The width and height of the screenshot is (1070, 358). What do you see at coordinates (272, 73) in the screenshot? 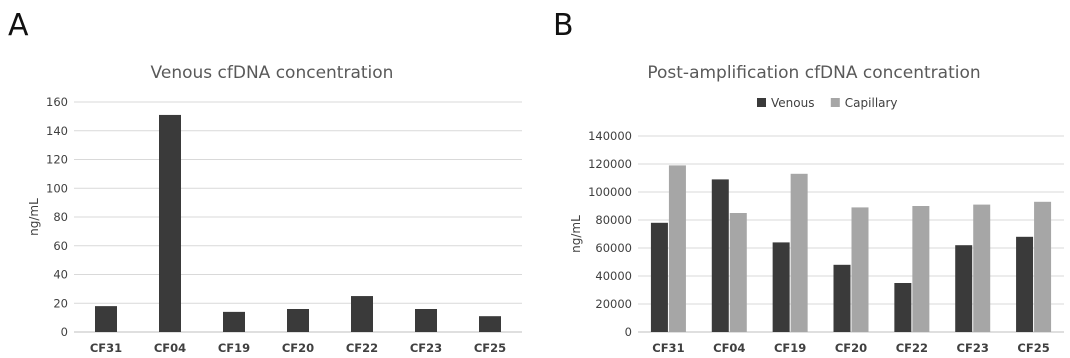
I see `chart-title: Venous cfDNA concentration` at bounding box center [272, 73].